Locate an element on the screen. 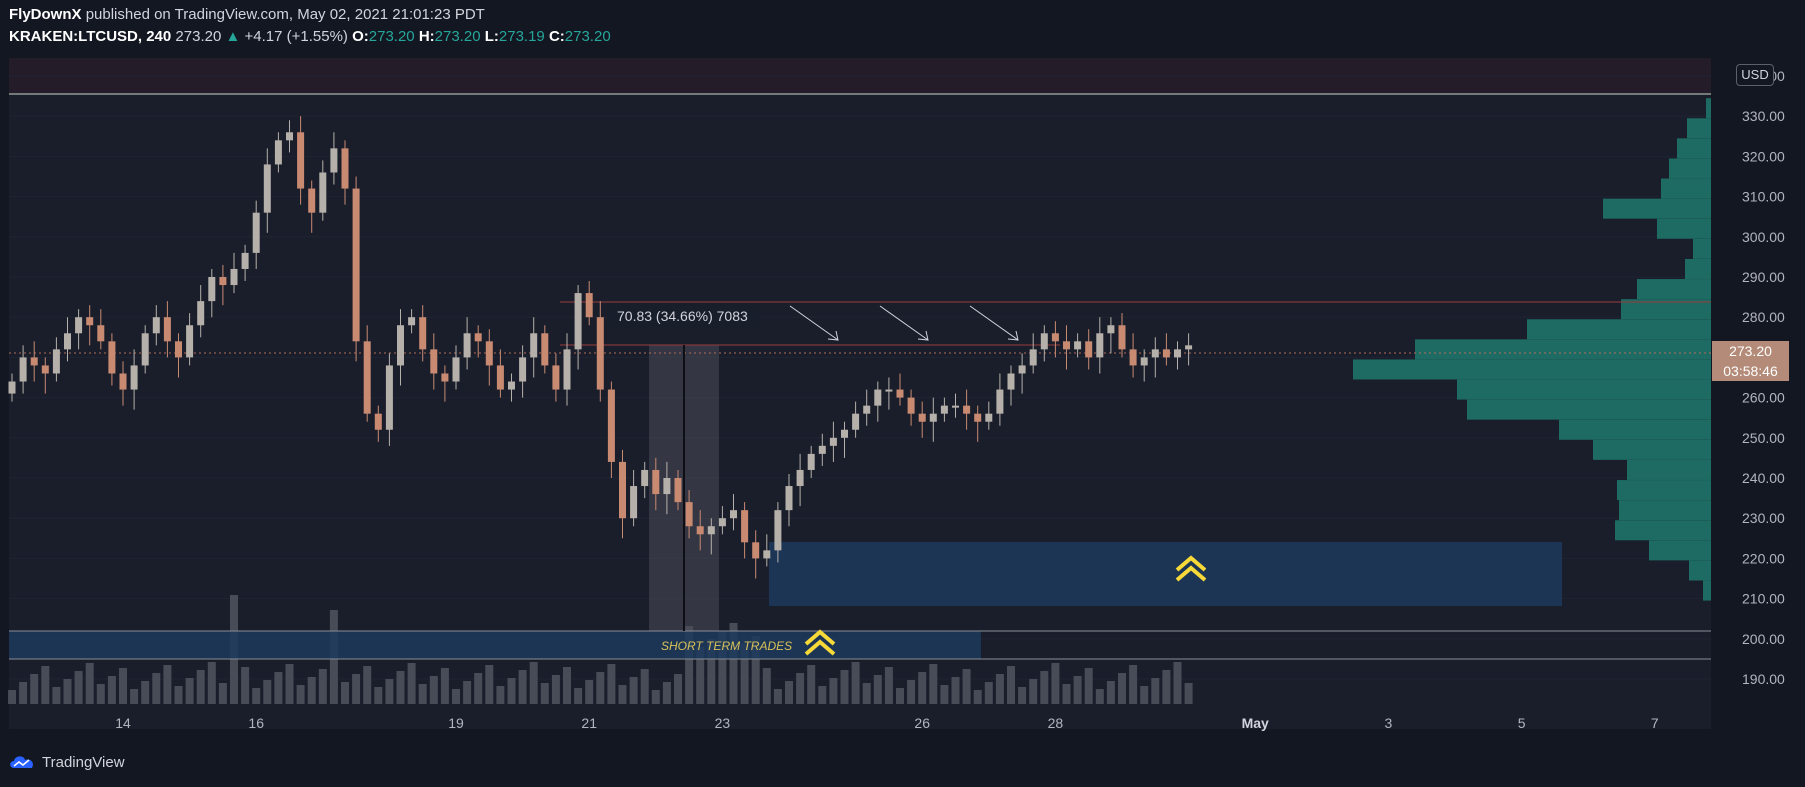  price-tick-label: 310.00 is located at coordinates (1763, 197).